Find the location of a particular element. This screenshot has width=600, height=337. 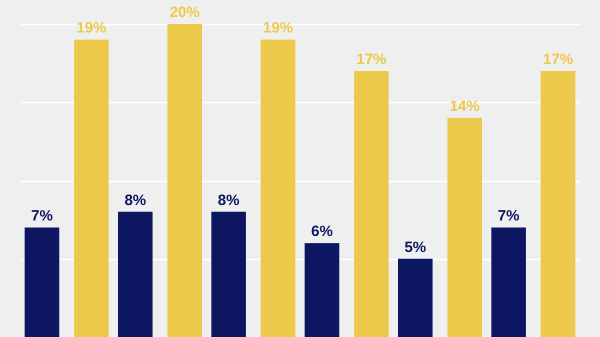

data-label: 6% is located at coordinates (322, 231).